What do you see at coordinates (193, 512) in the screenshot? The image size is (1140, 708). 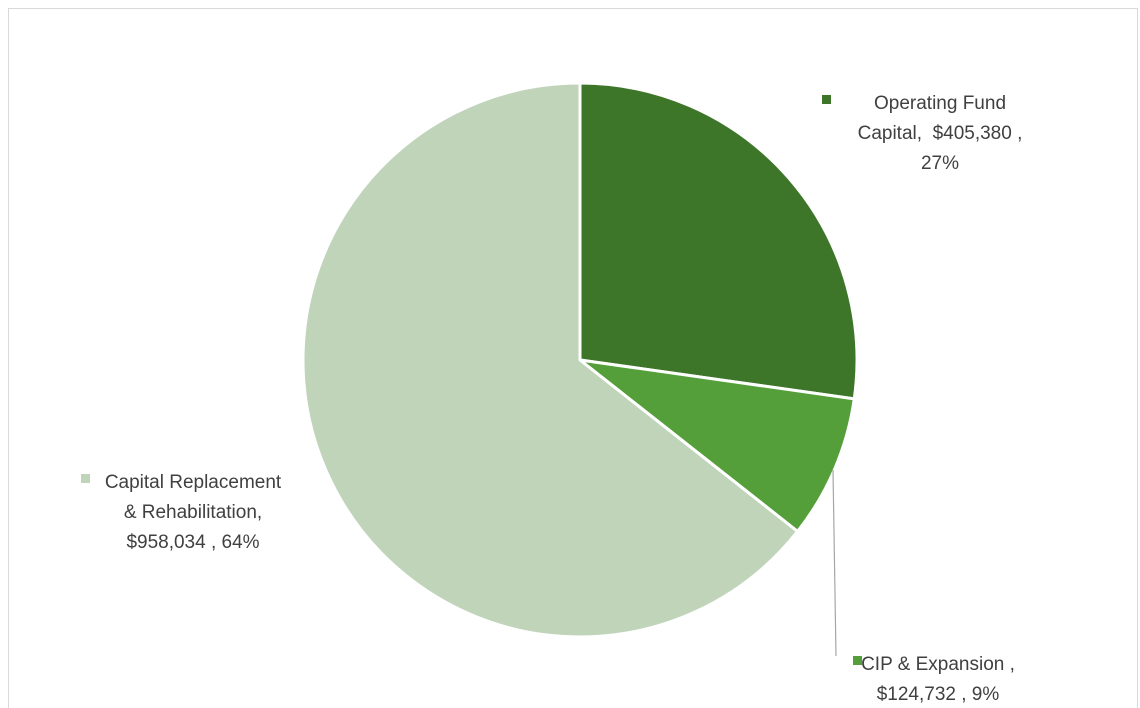 I see `slice-label-line: & Rehabilitation,` at bounding box center [193, 512].